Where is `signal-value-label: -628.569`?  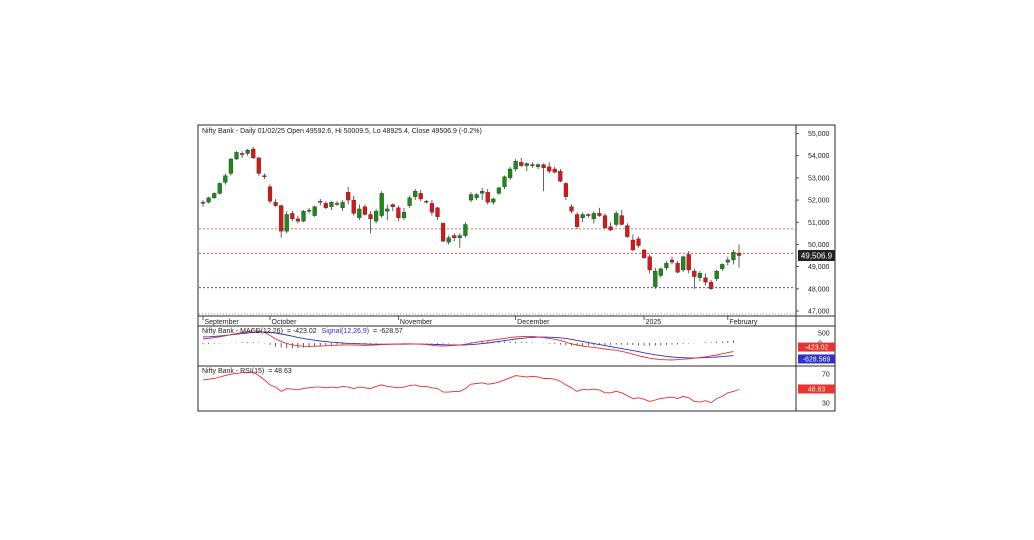 signal-value-label: -628.569 is located at coordinates (817, 359).